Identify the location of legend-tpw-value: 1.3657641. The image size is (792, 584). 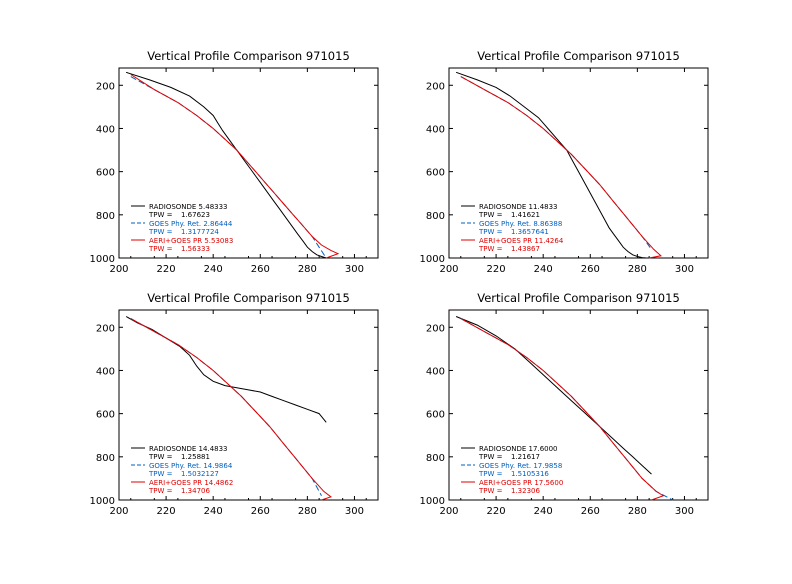
(530, 232).